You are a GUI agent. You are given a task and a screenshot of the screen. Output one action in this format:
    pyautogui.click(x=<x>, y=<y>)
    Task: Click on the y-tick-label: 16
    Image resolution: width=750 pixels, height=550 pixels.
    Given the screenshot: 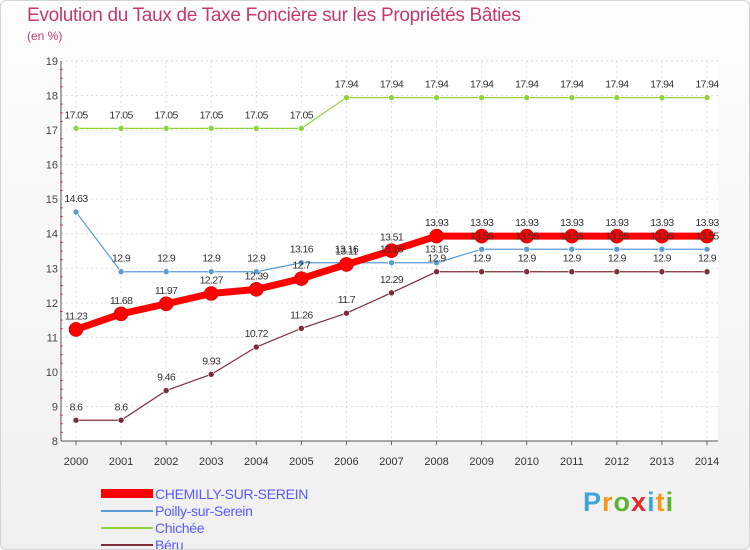 What is the action you would take?
    pyautogui.click(x=52, y=166)
    